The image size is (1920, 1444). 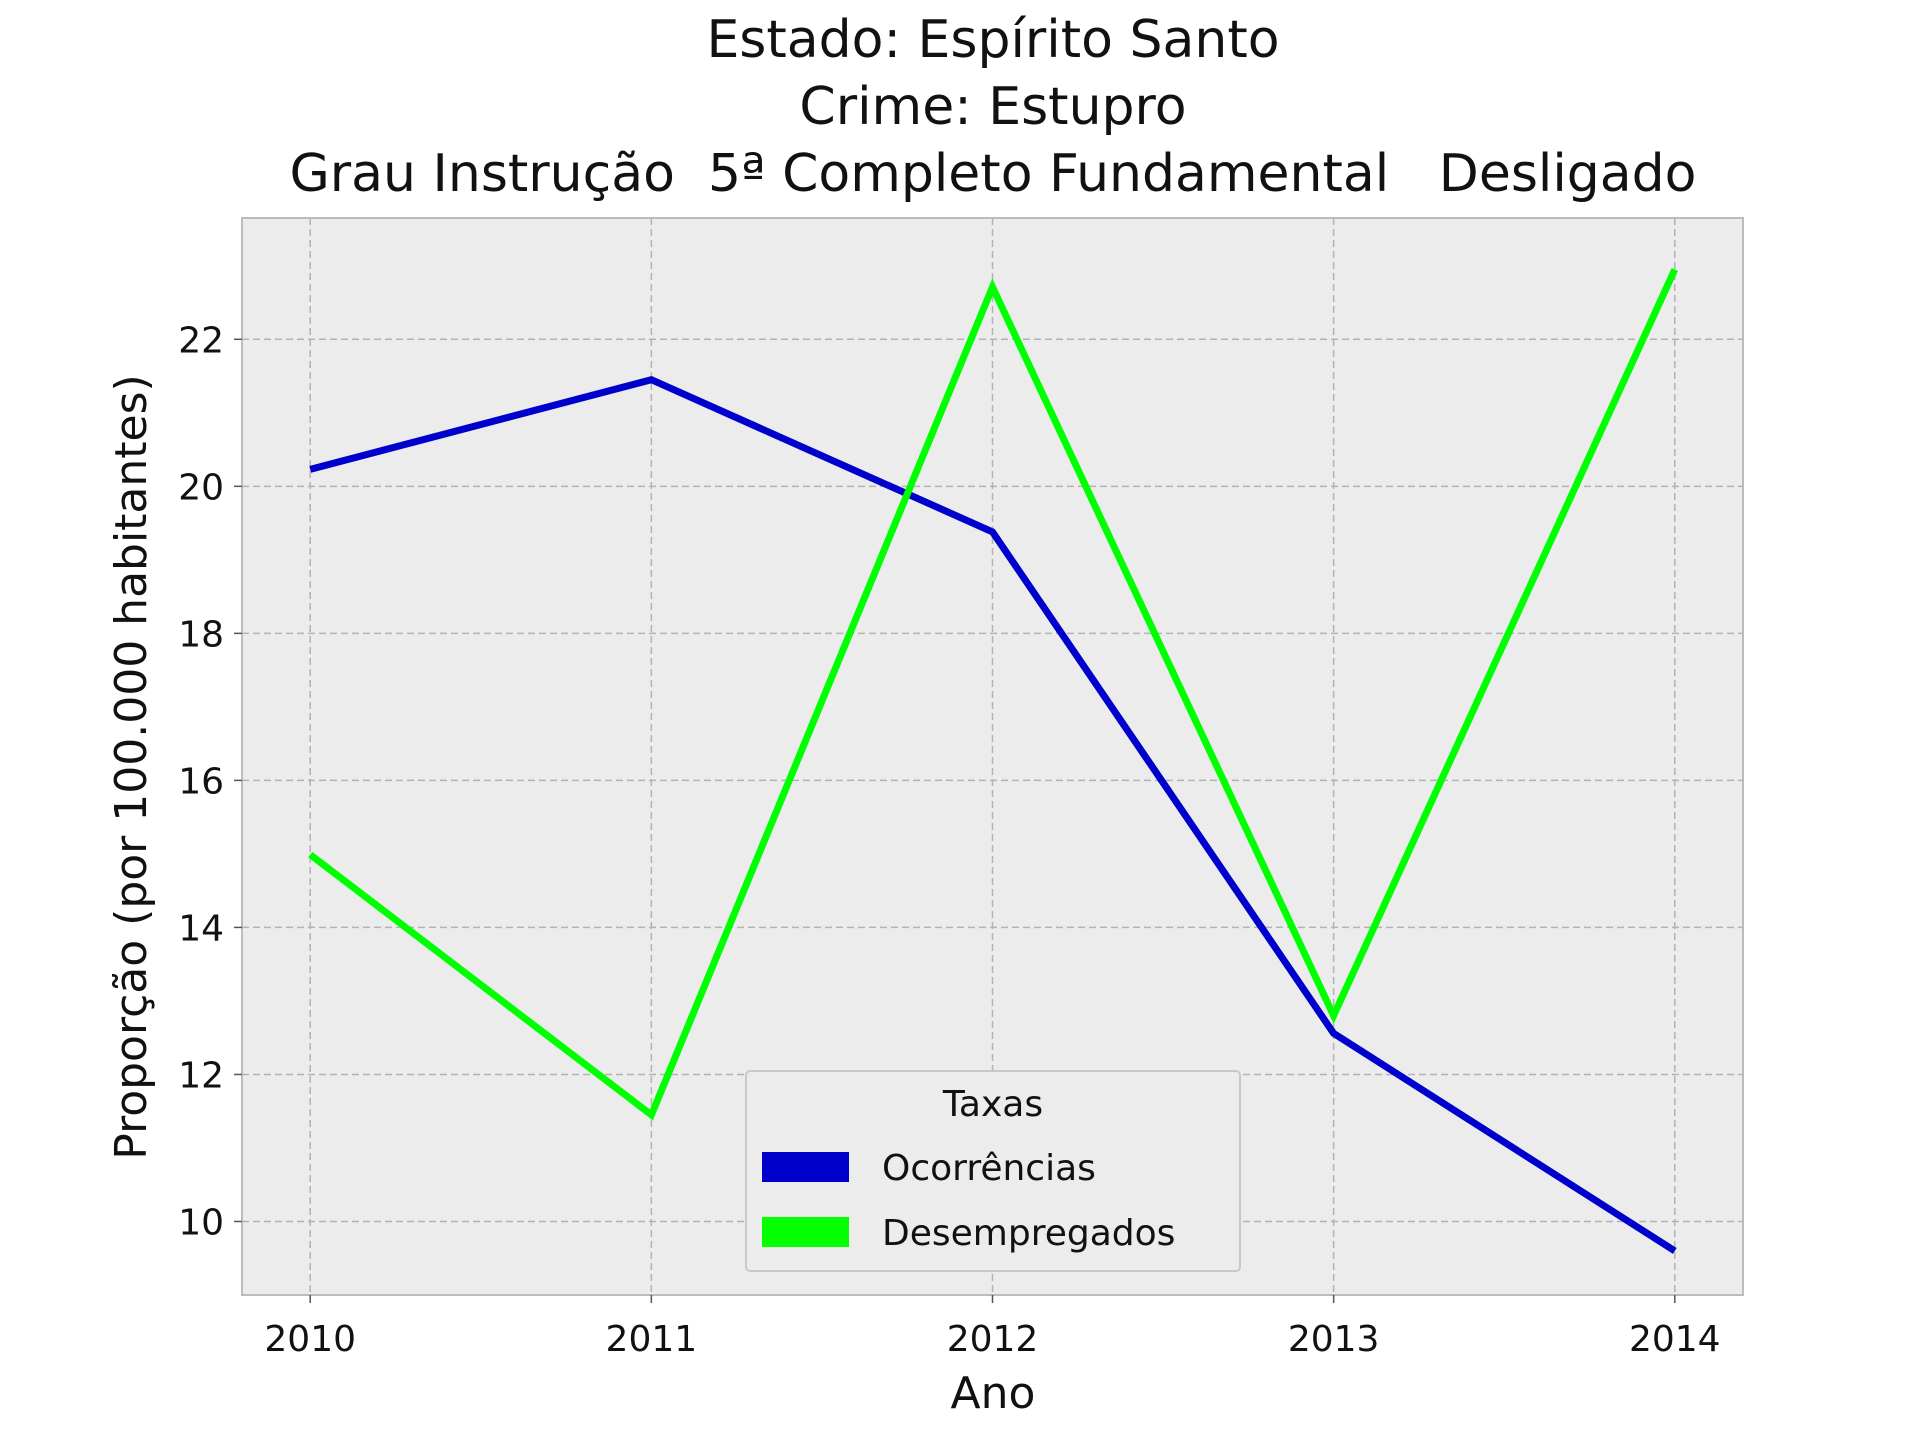 I want to click on legend-box, so click(x=993, y=1171).